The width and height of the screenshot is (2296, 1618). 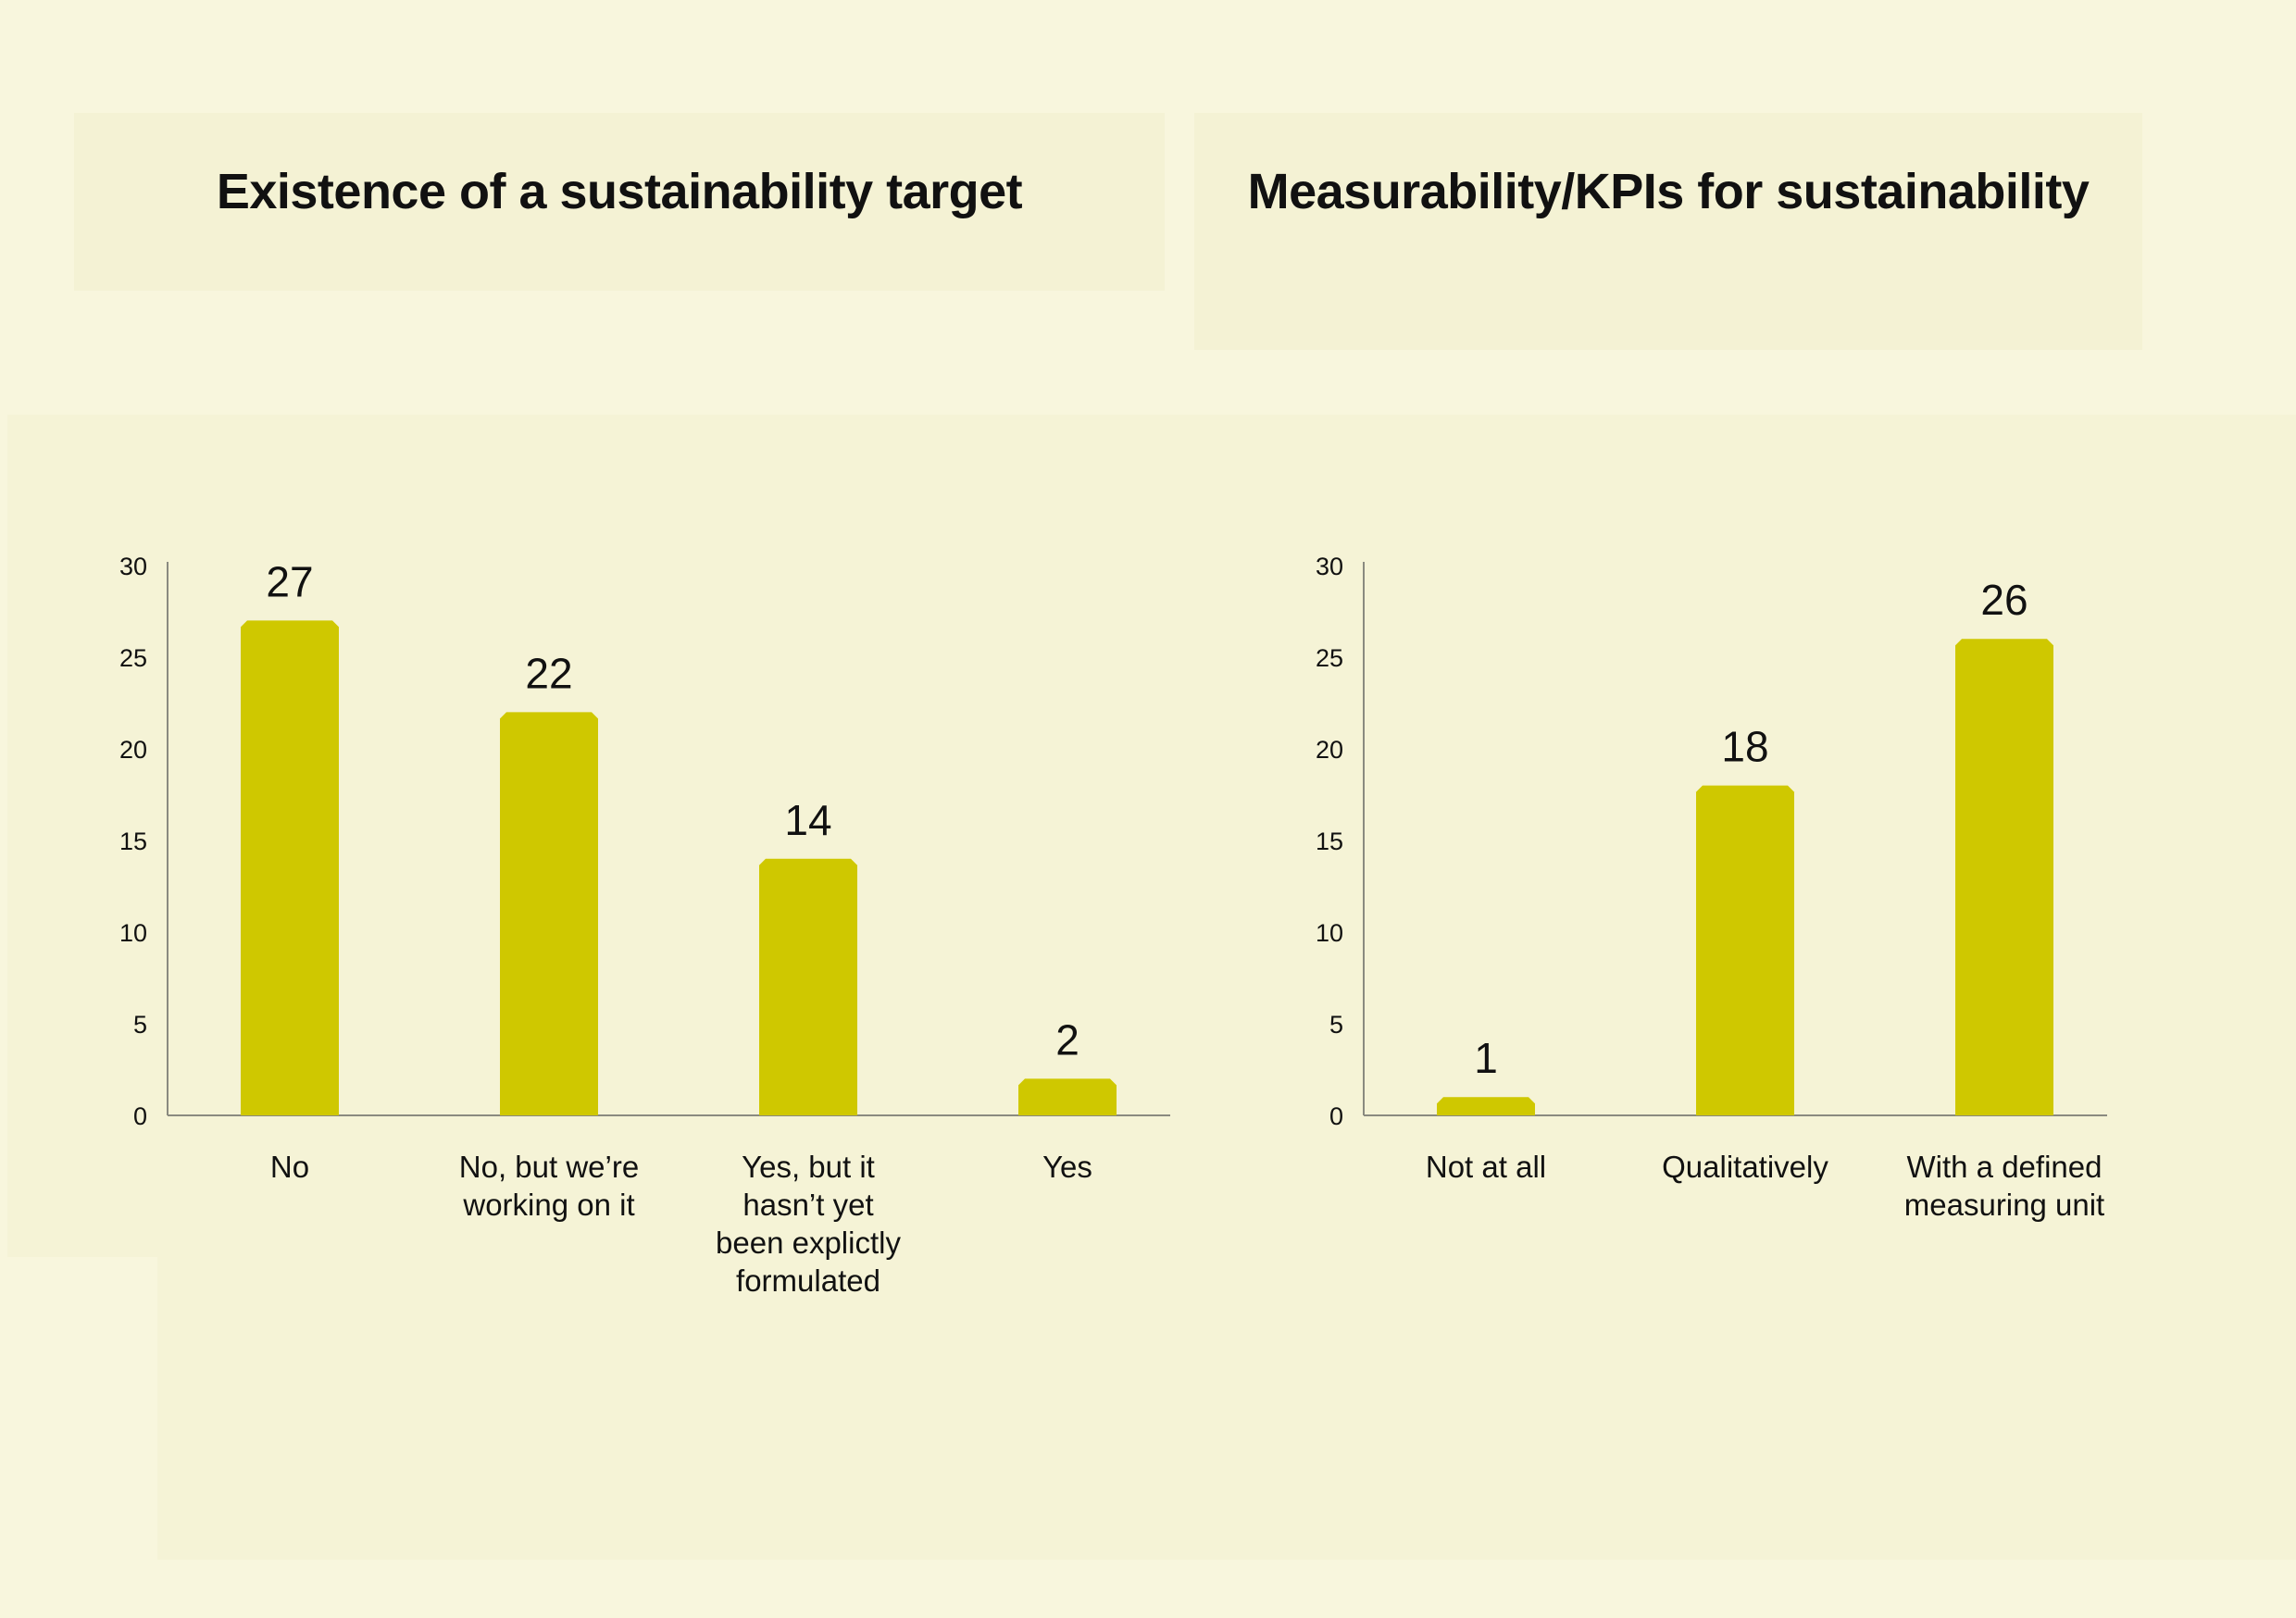 I want to click on x-category-label-line: hasn’t yet, so click(x=808, y=1205).